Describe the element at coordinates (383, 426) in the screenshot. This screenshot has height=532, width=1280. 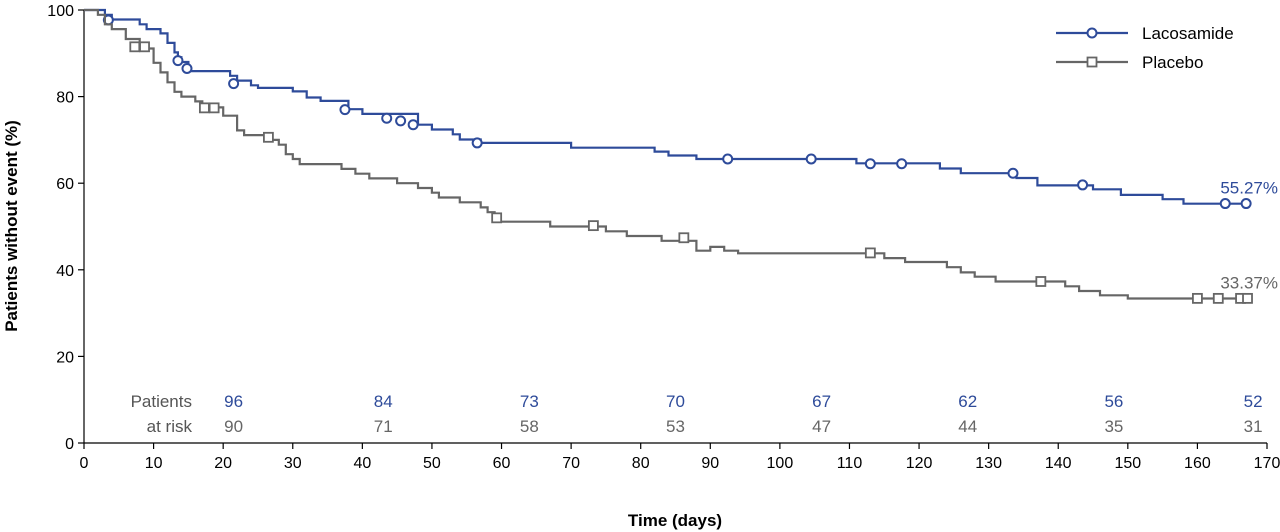
I see `risk-count-placebo: 71` at that location.